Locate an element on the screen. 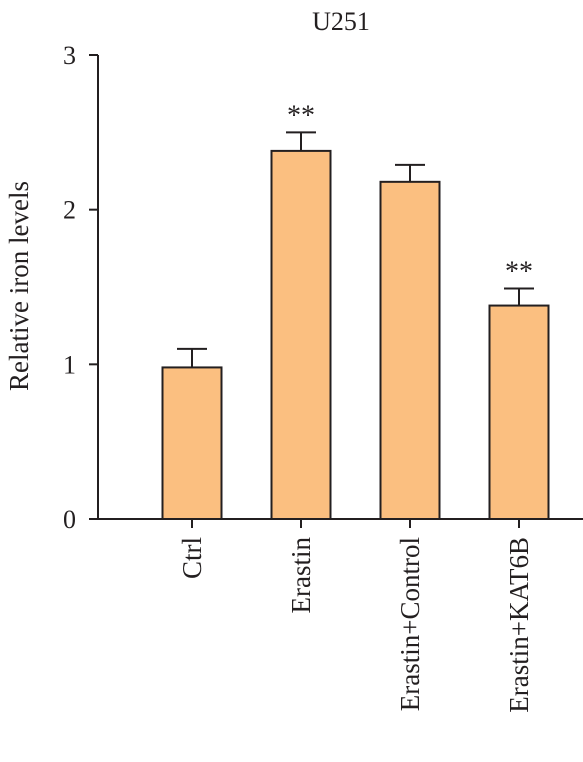 The height and width of the screenshot is (762, 583). x-category-label: Erastin+Control is located at coordinates (410, 624).